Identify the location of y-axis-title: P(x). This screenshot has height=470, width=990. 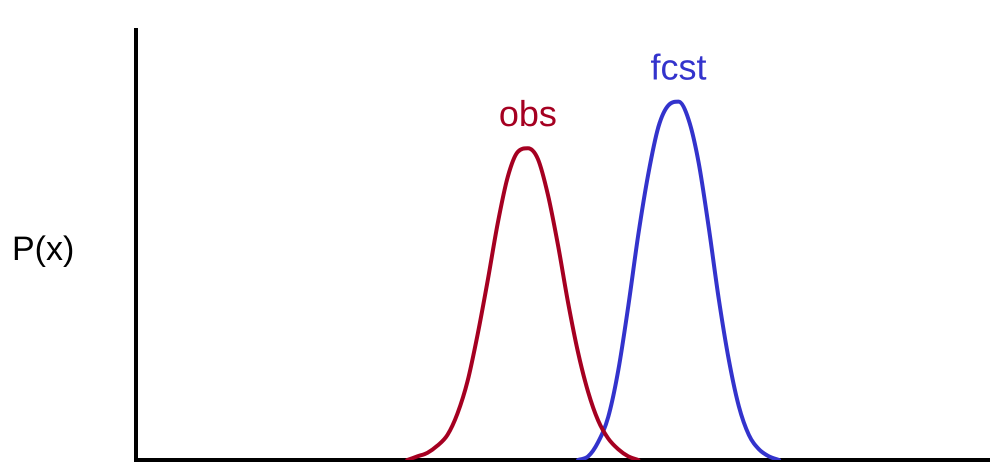
(43, 249).